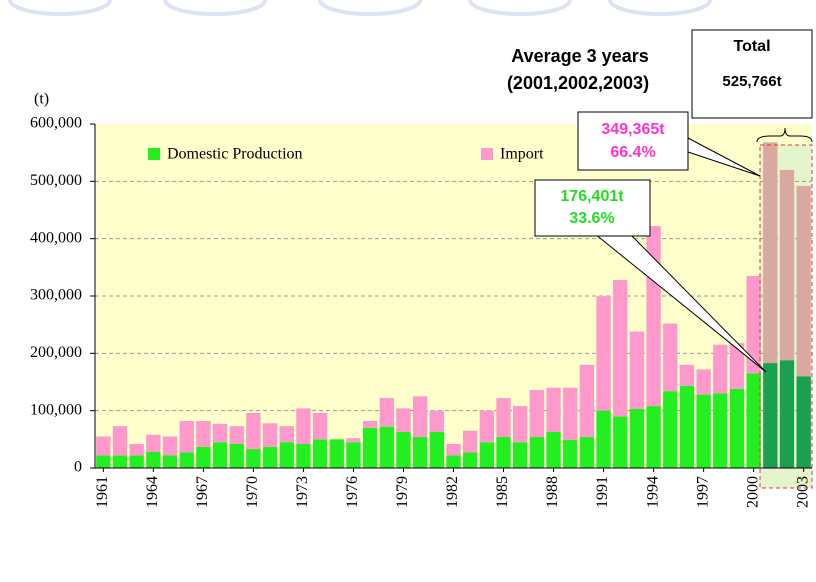  Describe the element at coordinates (78, 467) in the screenshot. I see `y-tick-label: 0` at that location.